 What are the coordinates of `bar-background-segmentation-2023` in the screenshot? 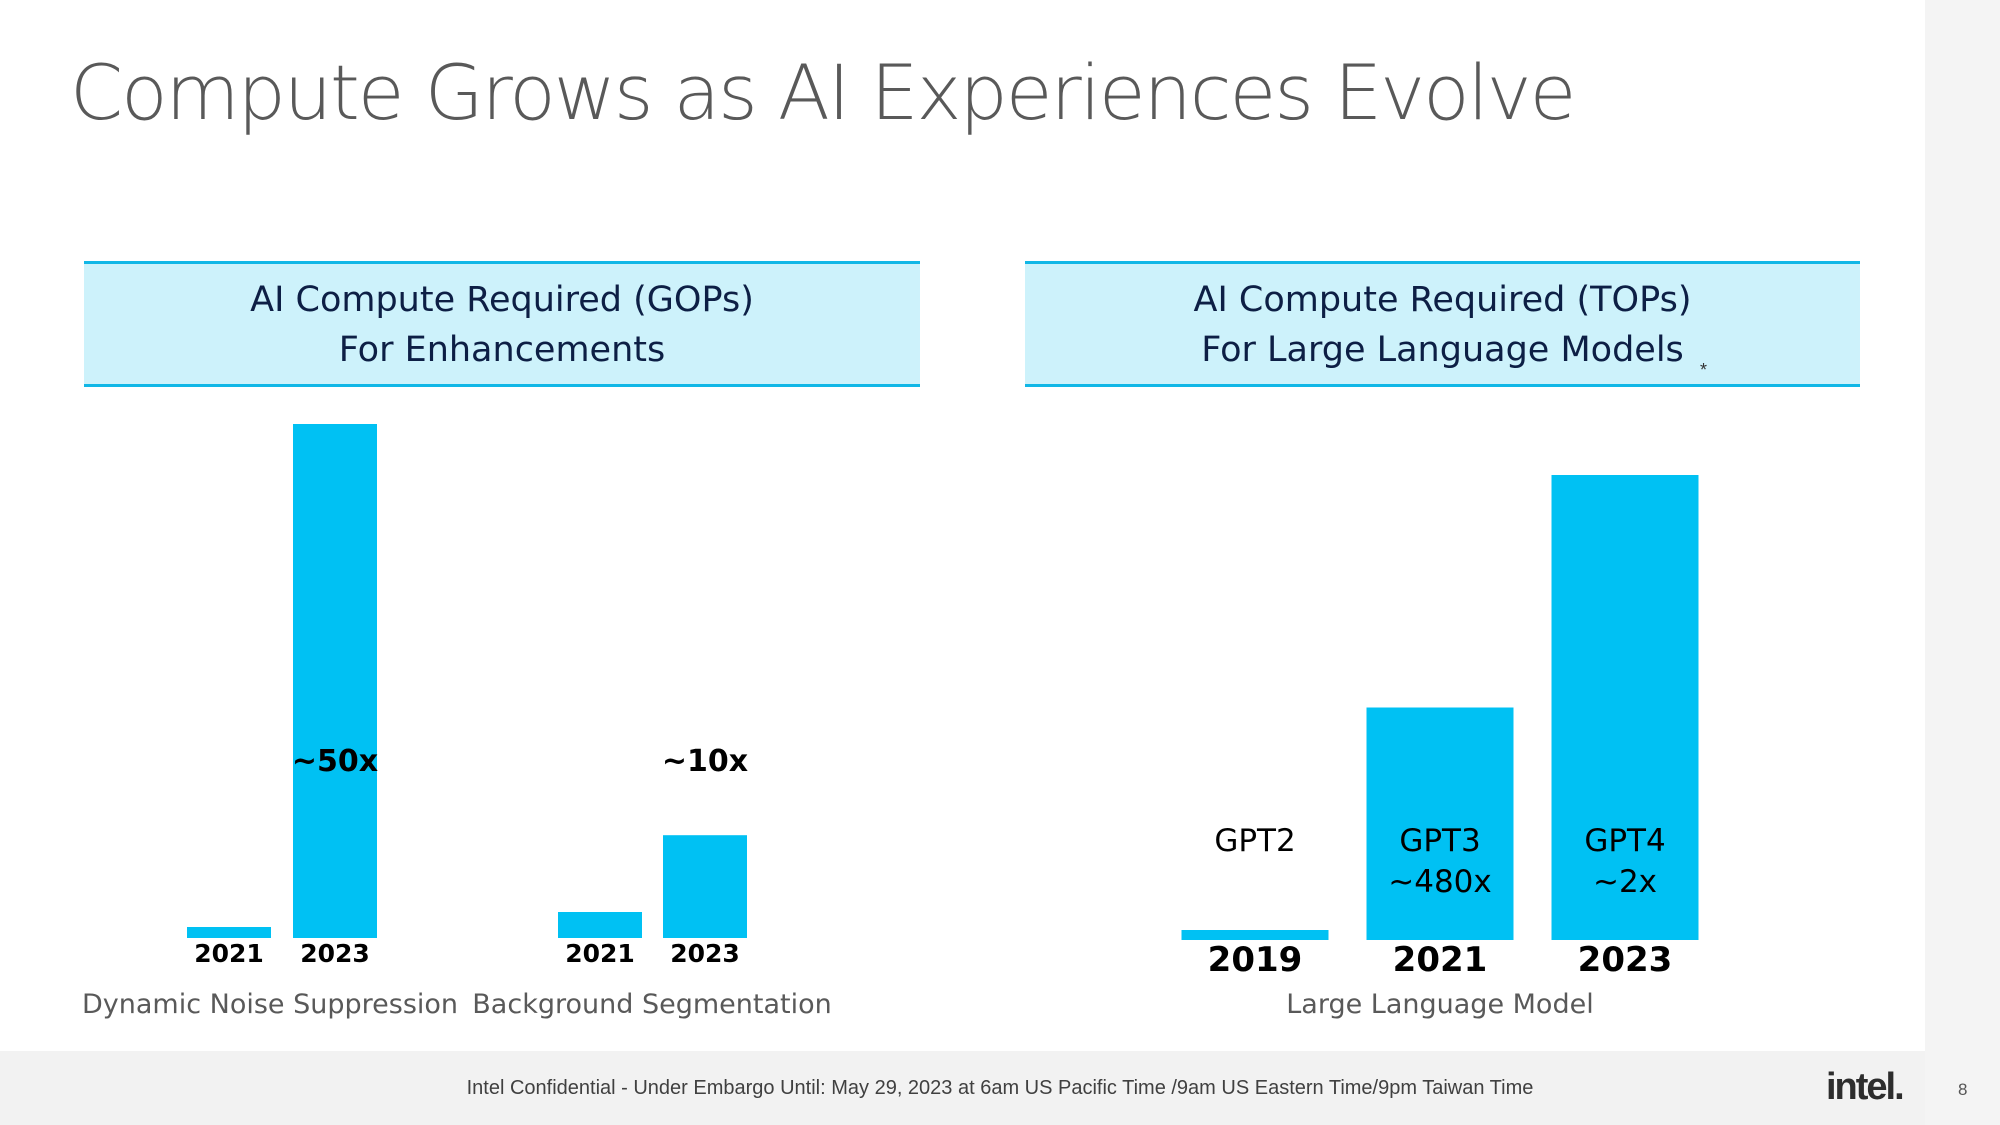 It's located at (705, 886).